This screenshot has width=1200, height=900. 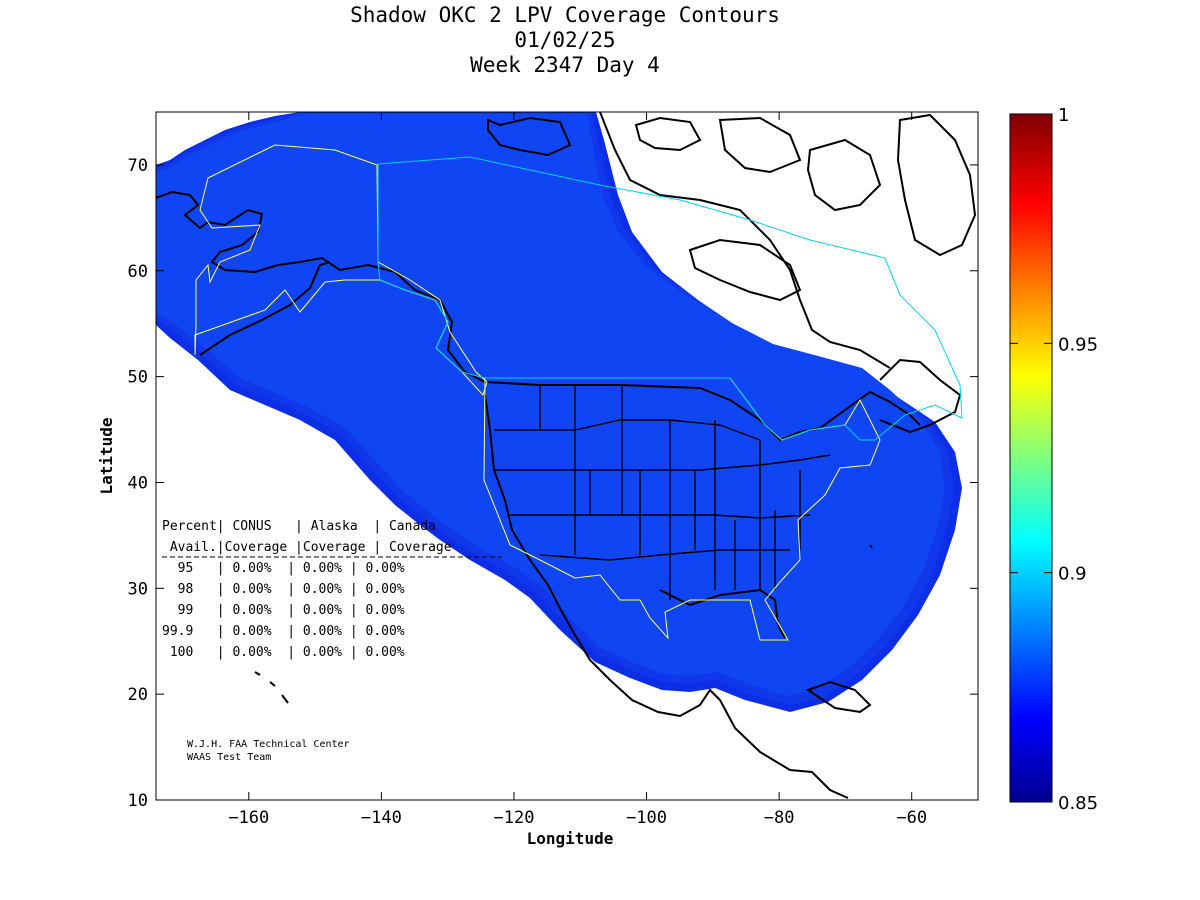 I want to click on x-tick-label: −60, so click(x=911, y=818).